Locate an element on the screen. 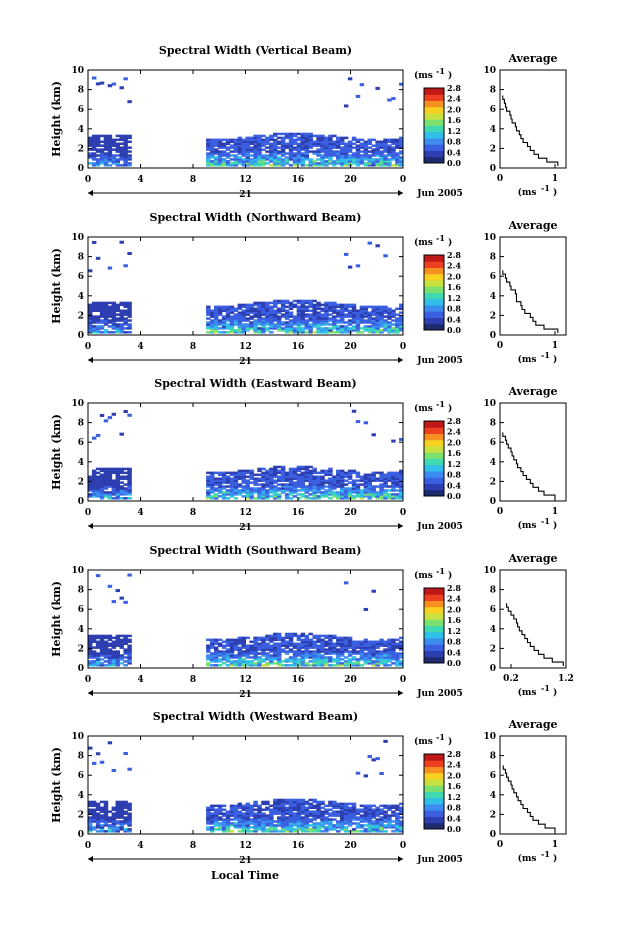 The image size is (619, 929). x-tick-label: 8 is located at coordinates (193, 680).